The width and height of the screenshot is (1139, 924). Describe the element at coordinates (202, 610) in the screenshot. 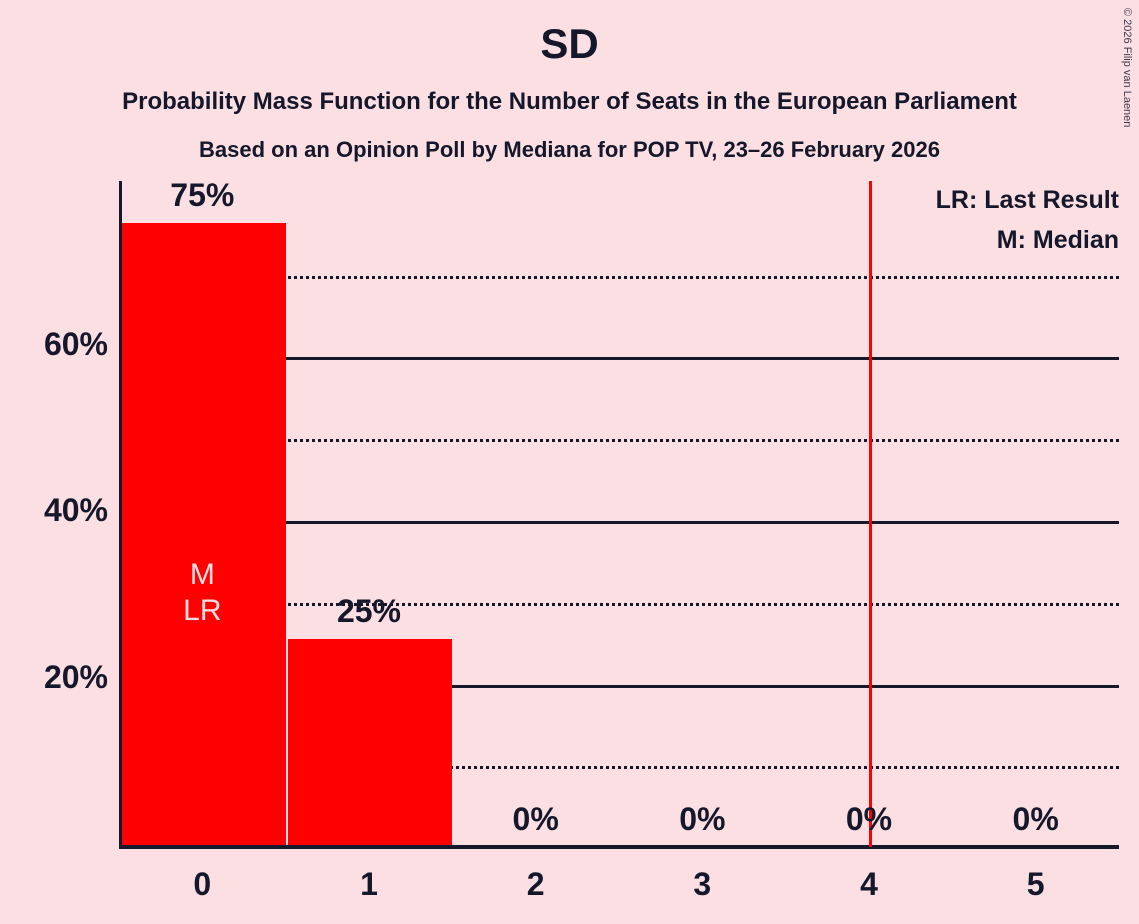

I see `last-result-marker-label: LR` at that location.